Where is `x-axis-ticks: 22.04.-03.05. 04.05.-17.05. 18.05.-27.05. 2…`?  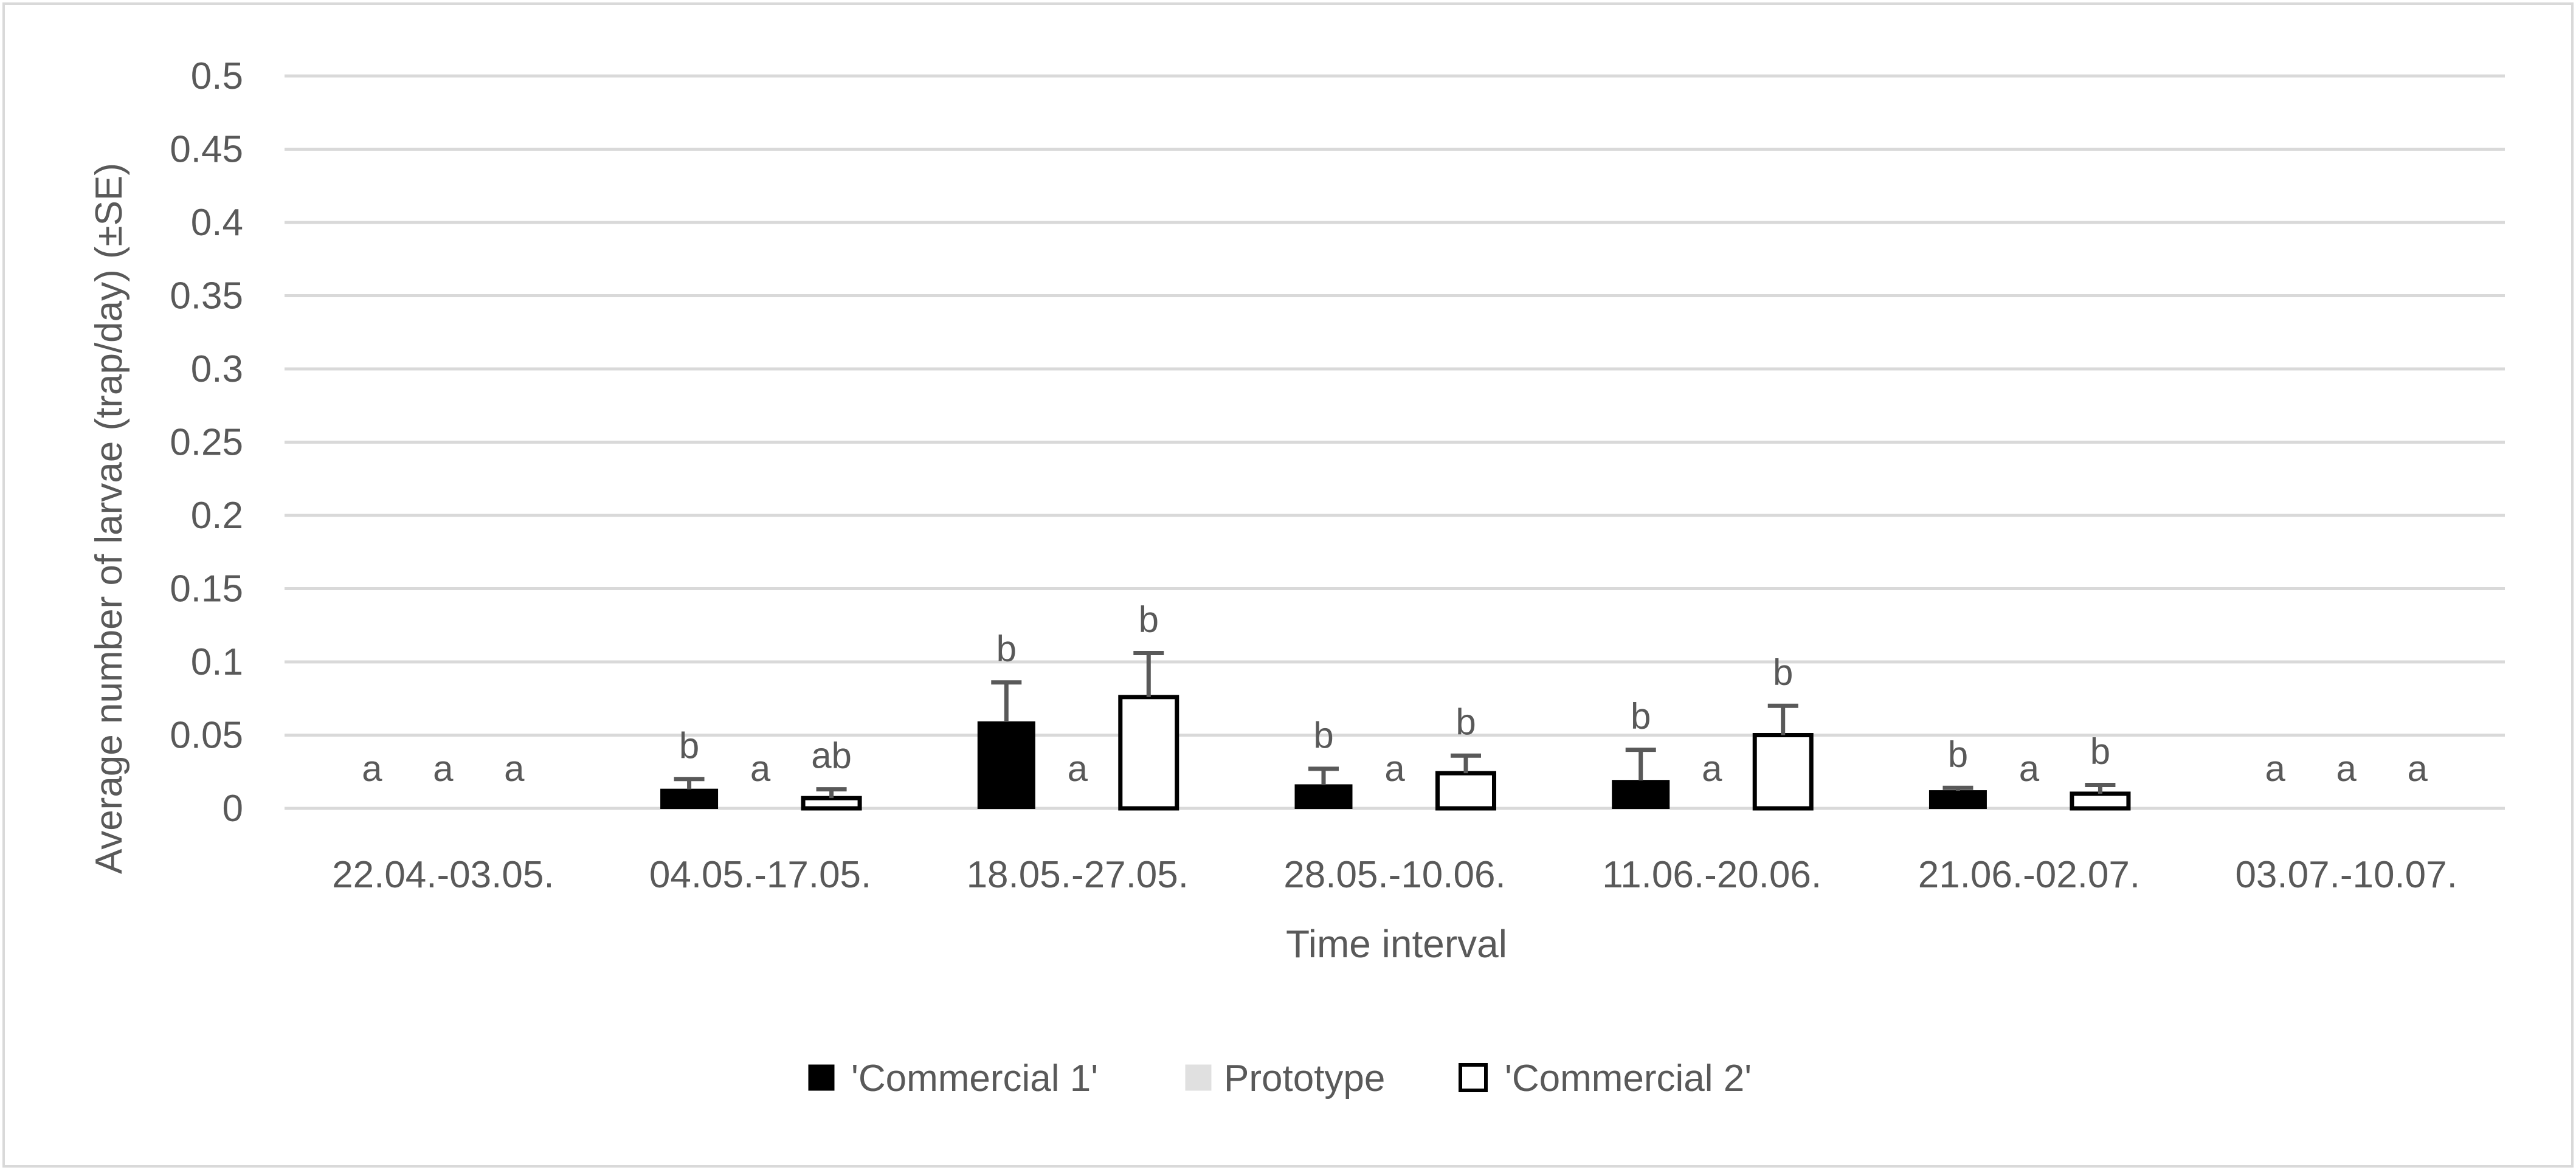 x-axis-ticks: 22.04.-03.05. 04.05.-17.05. 18.05.-27.05. 2… is located at coordinates (1394, 875).